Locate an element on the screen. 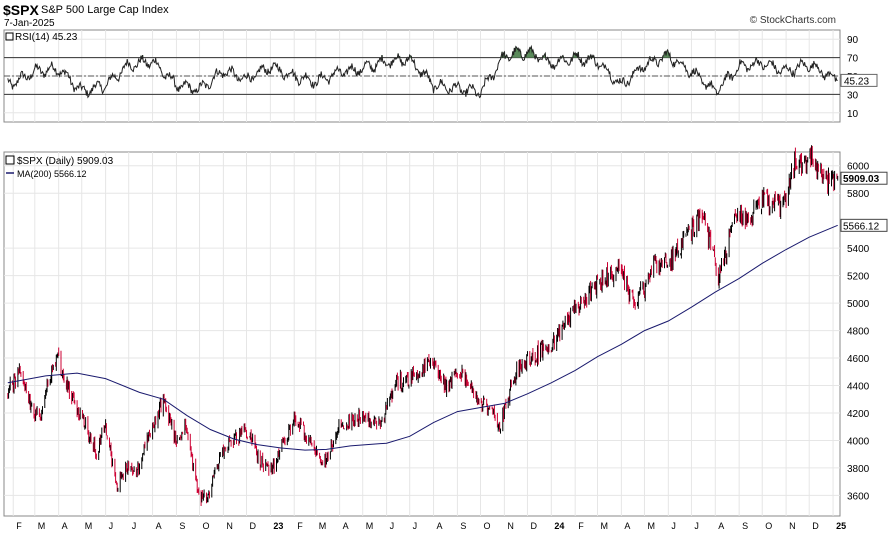 The width and height of the screenshot is (890, 534). ma-last-value-label: 5566.12 is located at coordinates (861, 226).